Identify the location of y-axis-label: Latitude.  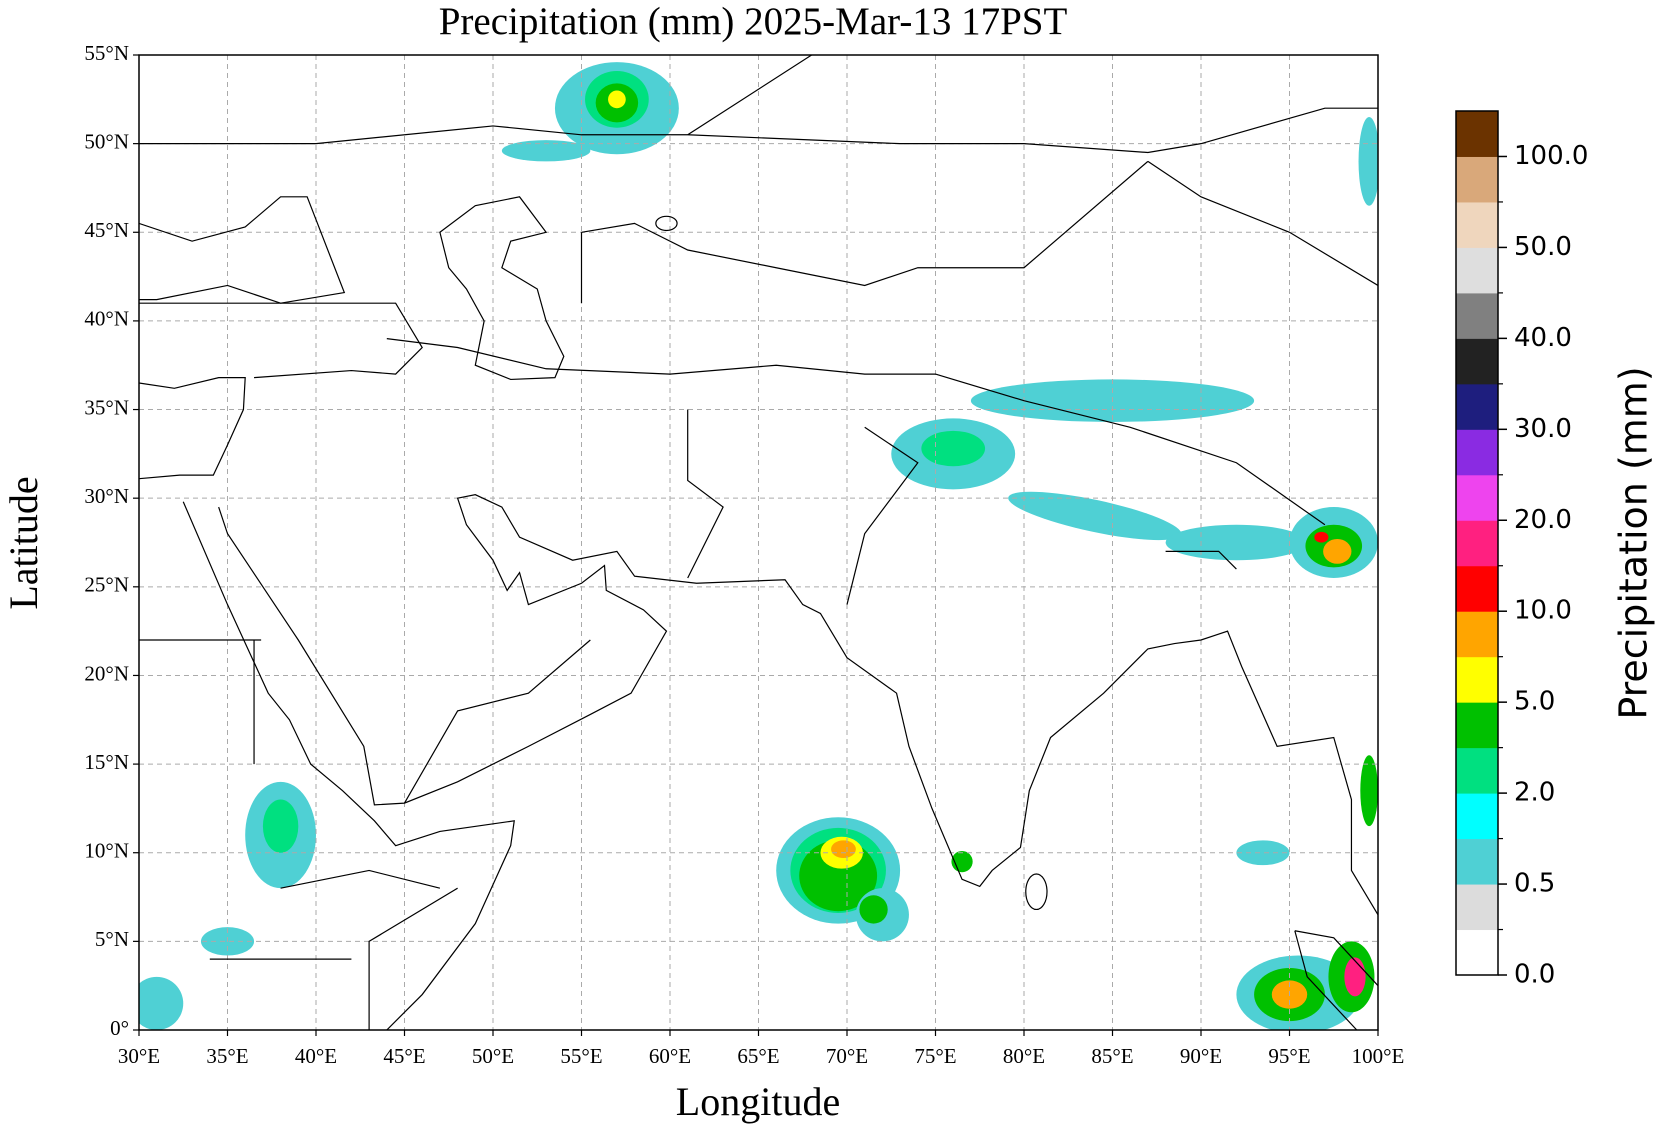
(23, 542).